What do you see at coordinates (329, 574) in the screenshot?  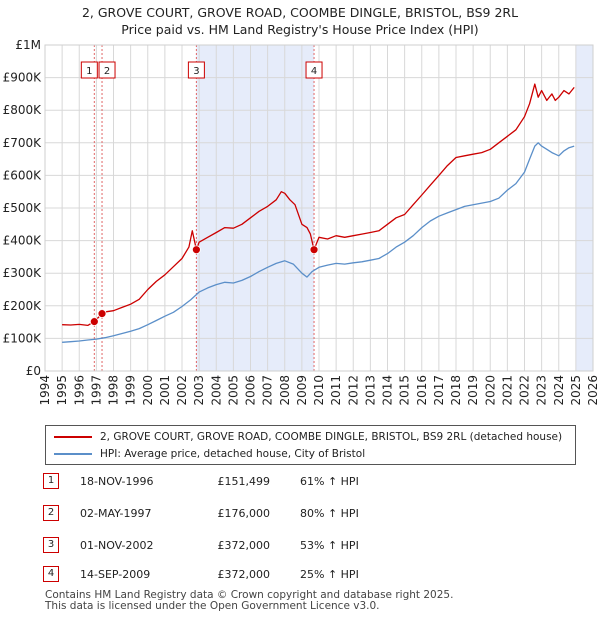 I see `sale-hpi-diff: 25% ↑ HPI` at bounding box center [329, 574].